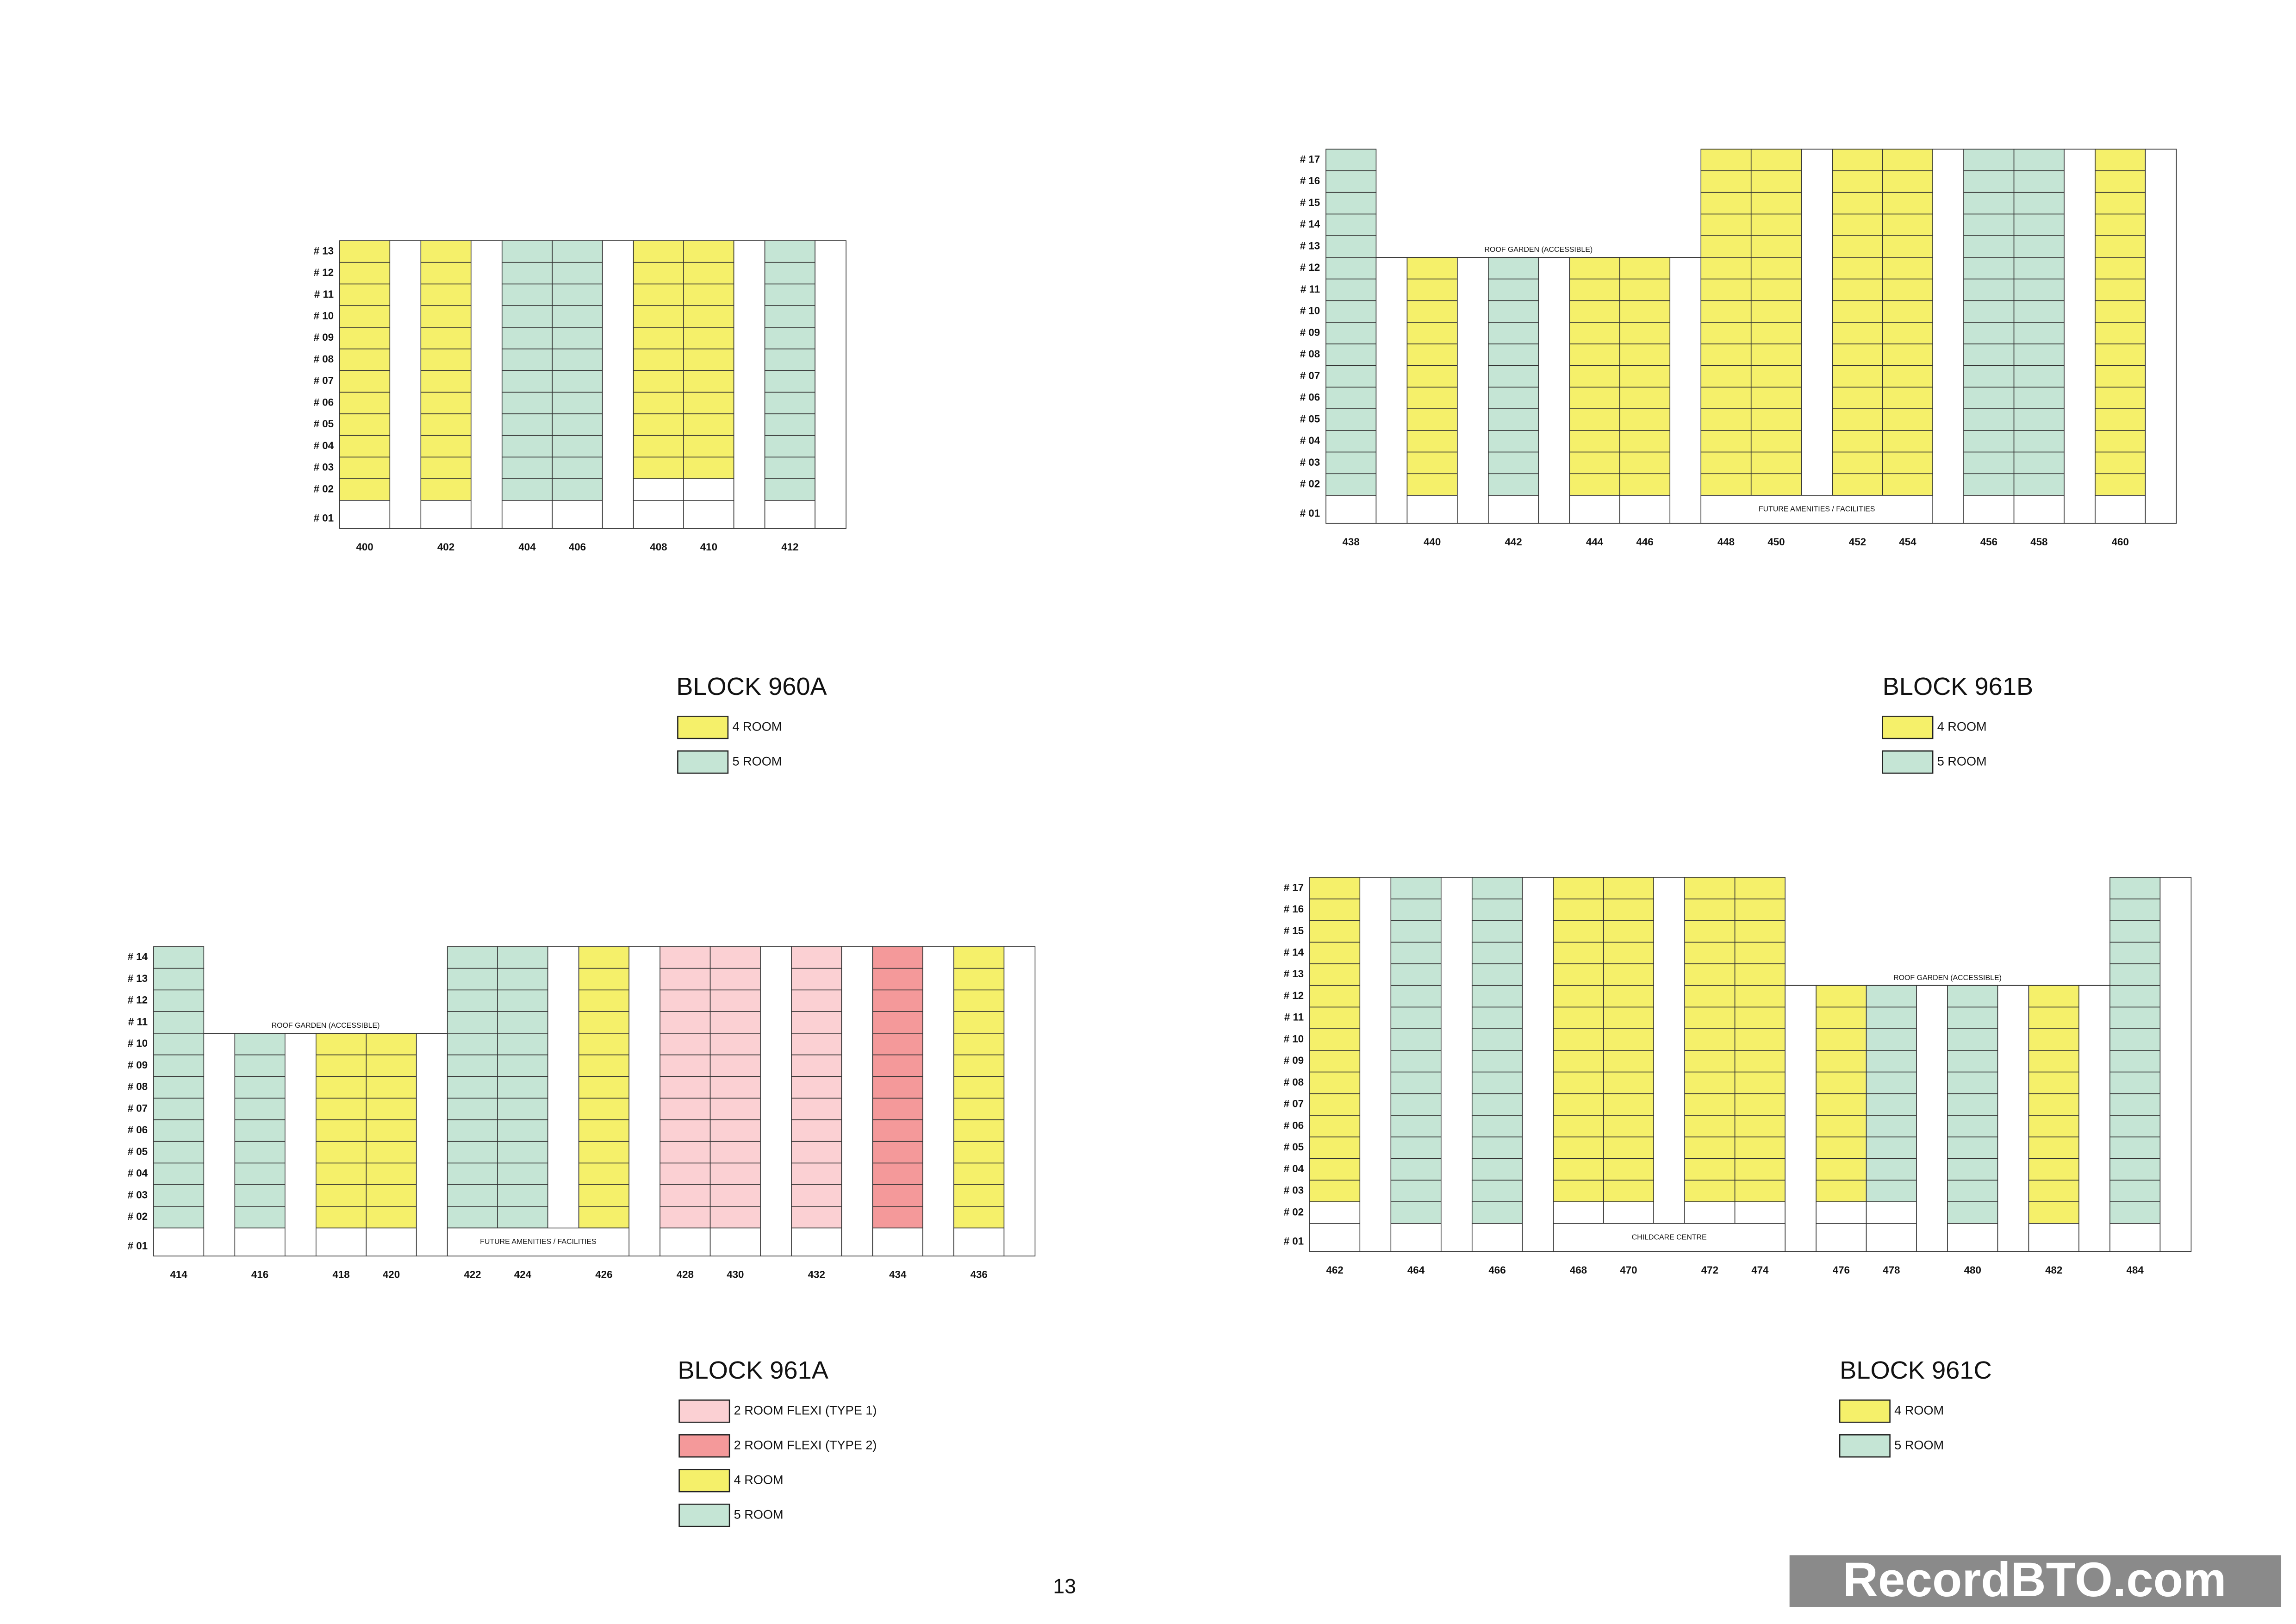  What do you see at coordinates (1310, 245) in the screenshot?
I see `floor-label: # 13` at bounding box center [1310, 245].